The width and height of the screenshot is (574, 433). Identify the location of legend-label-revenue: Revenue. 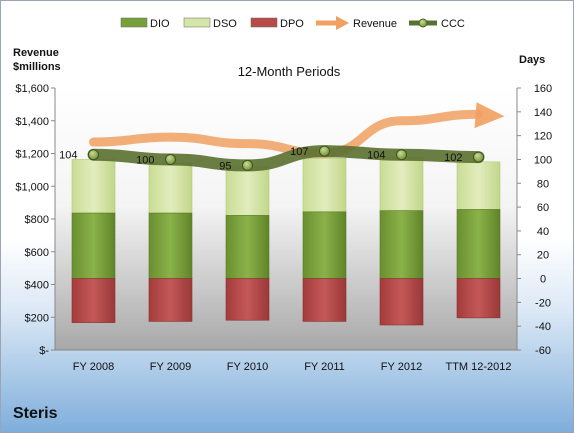
(375, 24).